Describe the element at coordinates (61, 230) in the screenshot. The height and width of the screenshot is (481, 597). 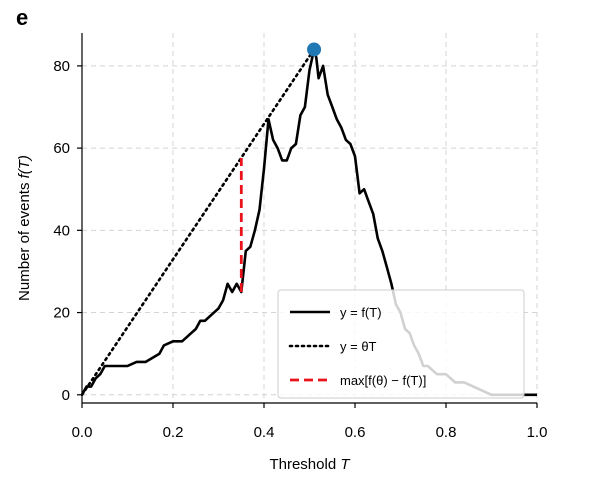
I see `y-tick-label: 40` at that location.